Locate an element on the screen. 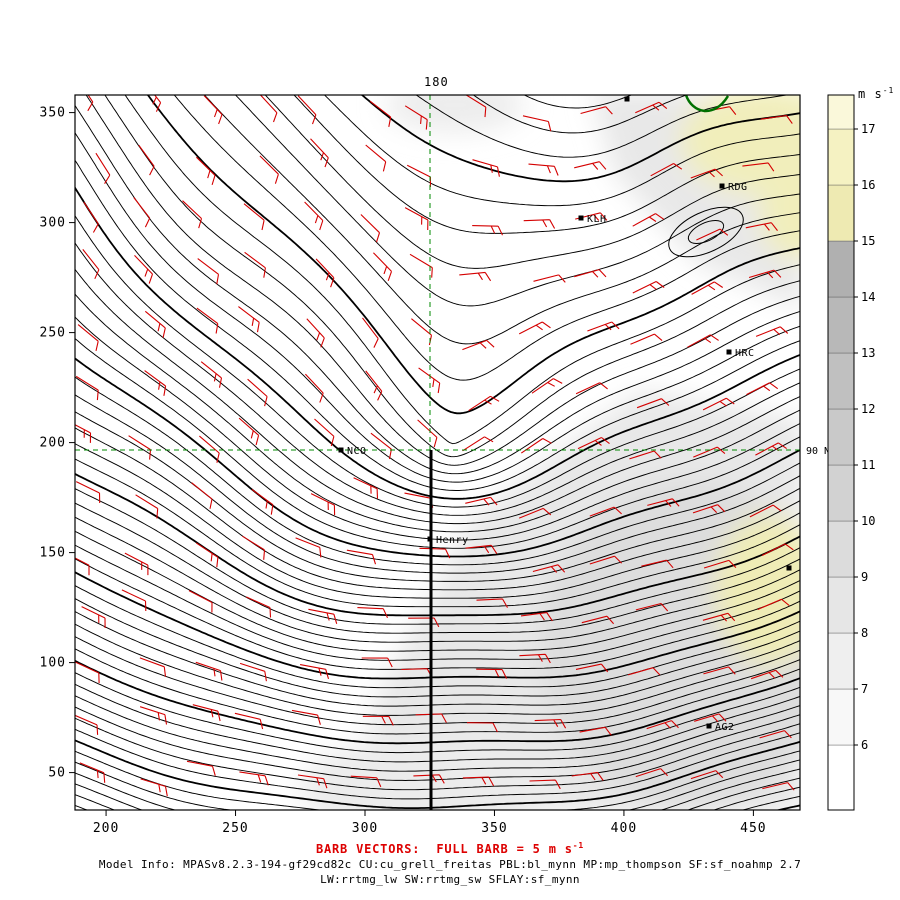  station-label: RDG is located at coordinates (738, 187).